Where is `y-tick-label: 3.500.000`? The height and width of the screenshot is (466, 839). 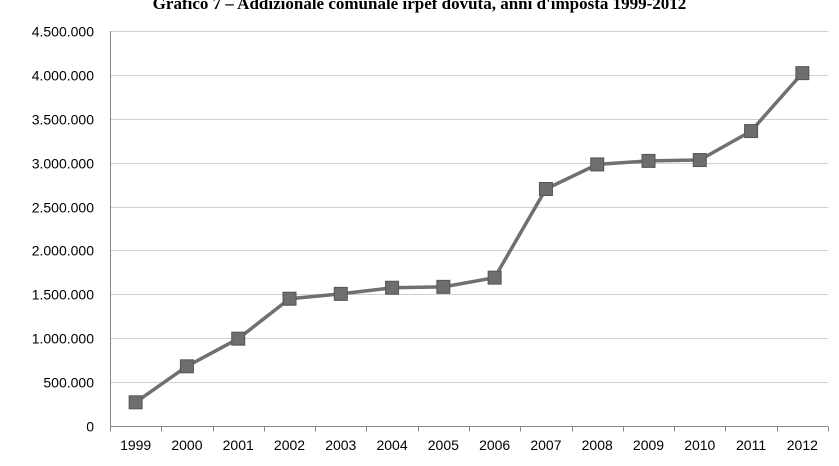 y-tick-label: 3.500.000 is located at coordinates (63, 120).